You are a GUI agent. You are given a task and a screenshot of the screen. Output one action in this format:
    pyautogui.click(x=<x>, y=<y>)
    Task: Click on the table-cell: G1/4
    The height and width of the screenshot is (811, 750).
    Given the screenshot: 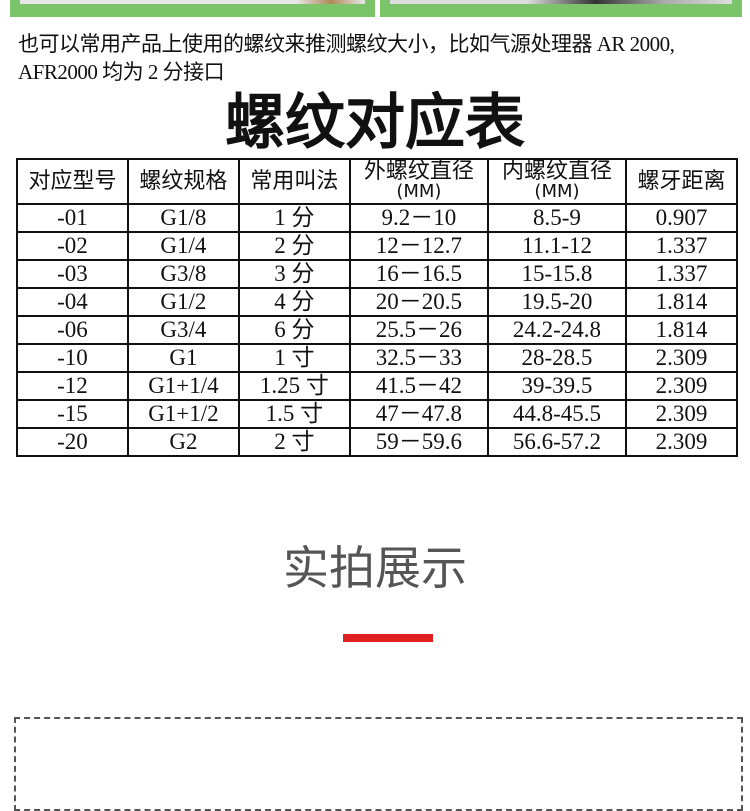 What is the action you would take?
    pyautogui.click(x=183, y=246)
    